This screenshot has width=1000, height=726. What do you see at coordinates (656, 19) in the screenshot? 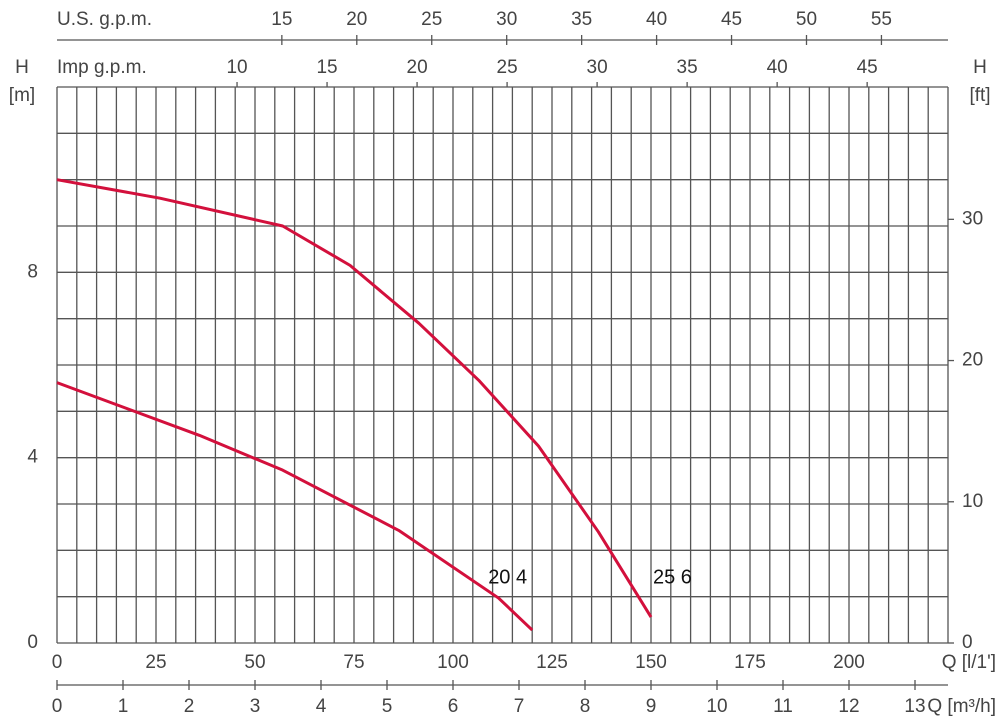
I see `top-tick-label: 40` at bounding box center [656, 19].